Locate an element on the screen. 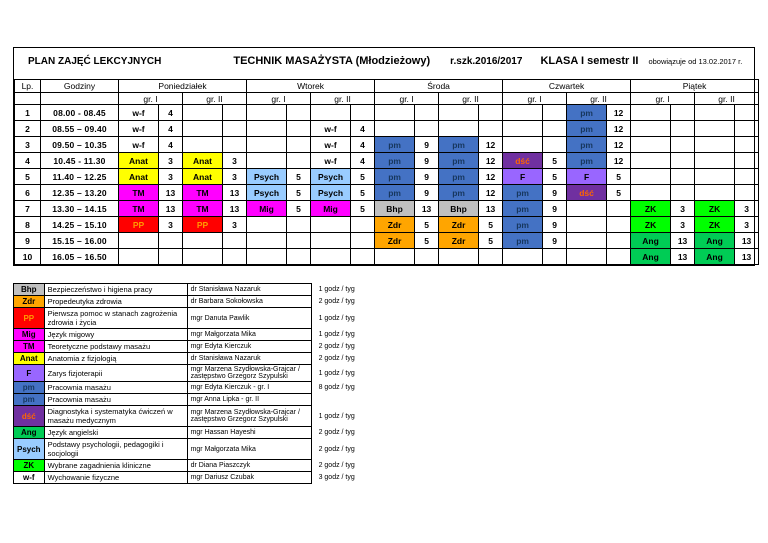 Image resolution: width=768 pixels, height=543 pixels. room-cell: 5 is located at coordinates (555, 176).